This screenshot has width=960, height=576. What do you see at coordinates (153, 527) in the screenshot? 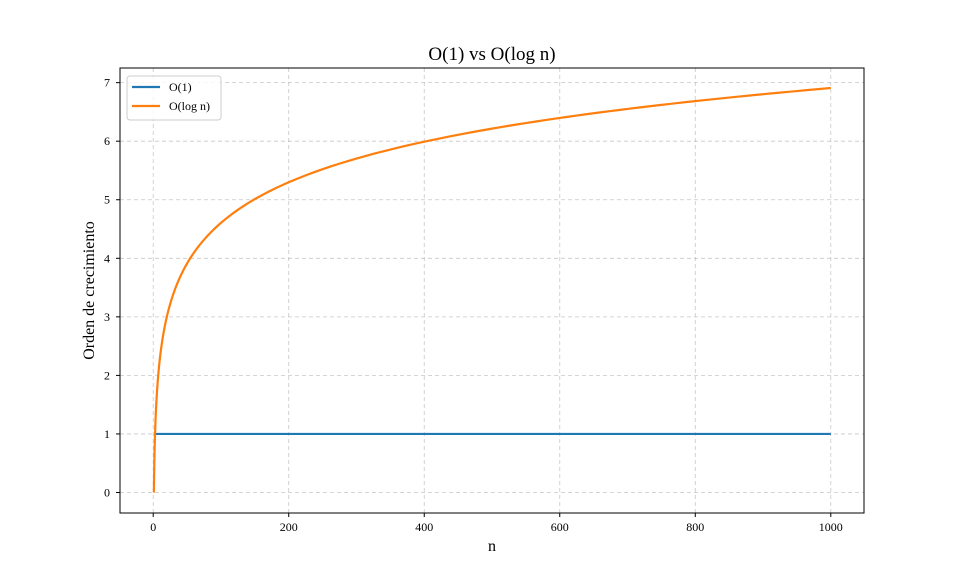
I see `x-tick-label: 0` at bounding box center [153, 527].